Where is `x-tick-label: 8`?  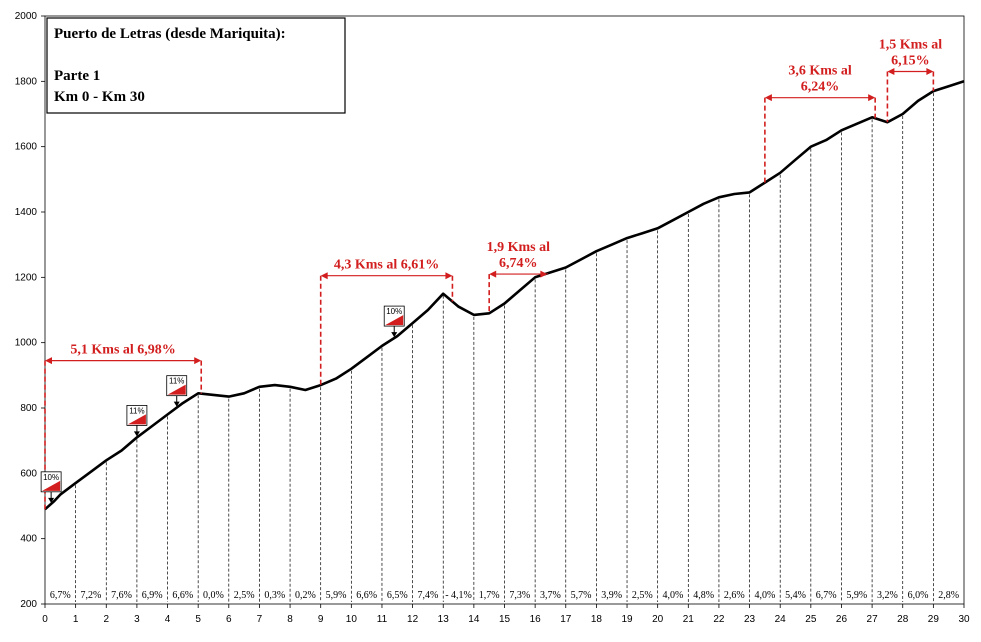 x-tick-label: 8 is located at coordinates (290, 619).